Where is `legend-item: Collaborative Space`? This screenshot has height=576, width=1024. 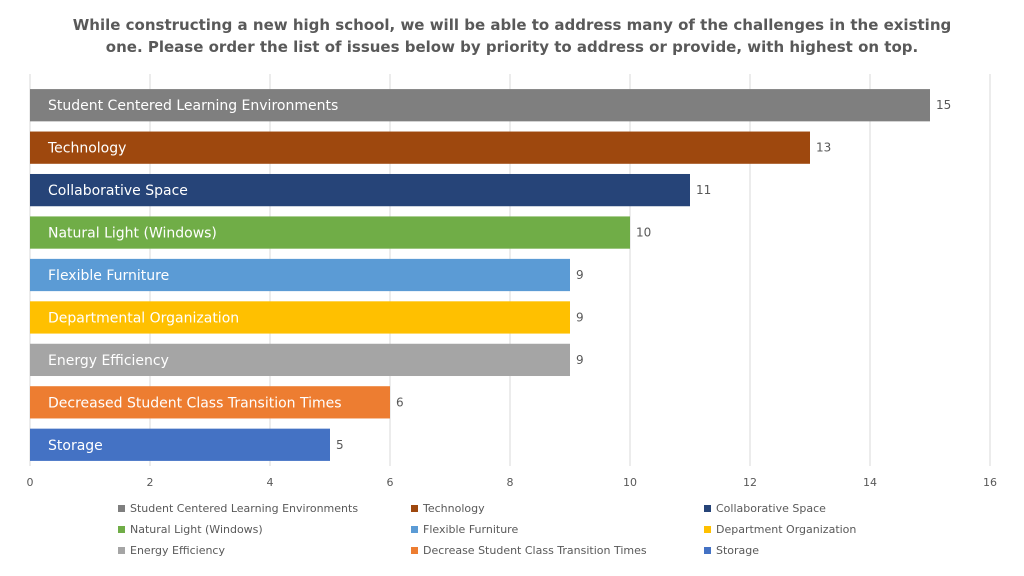
legend-item: Collaborative Space is located at coordinates (851, 508).